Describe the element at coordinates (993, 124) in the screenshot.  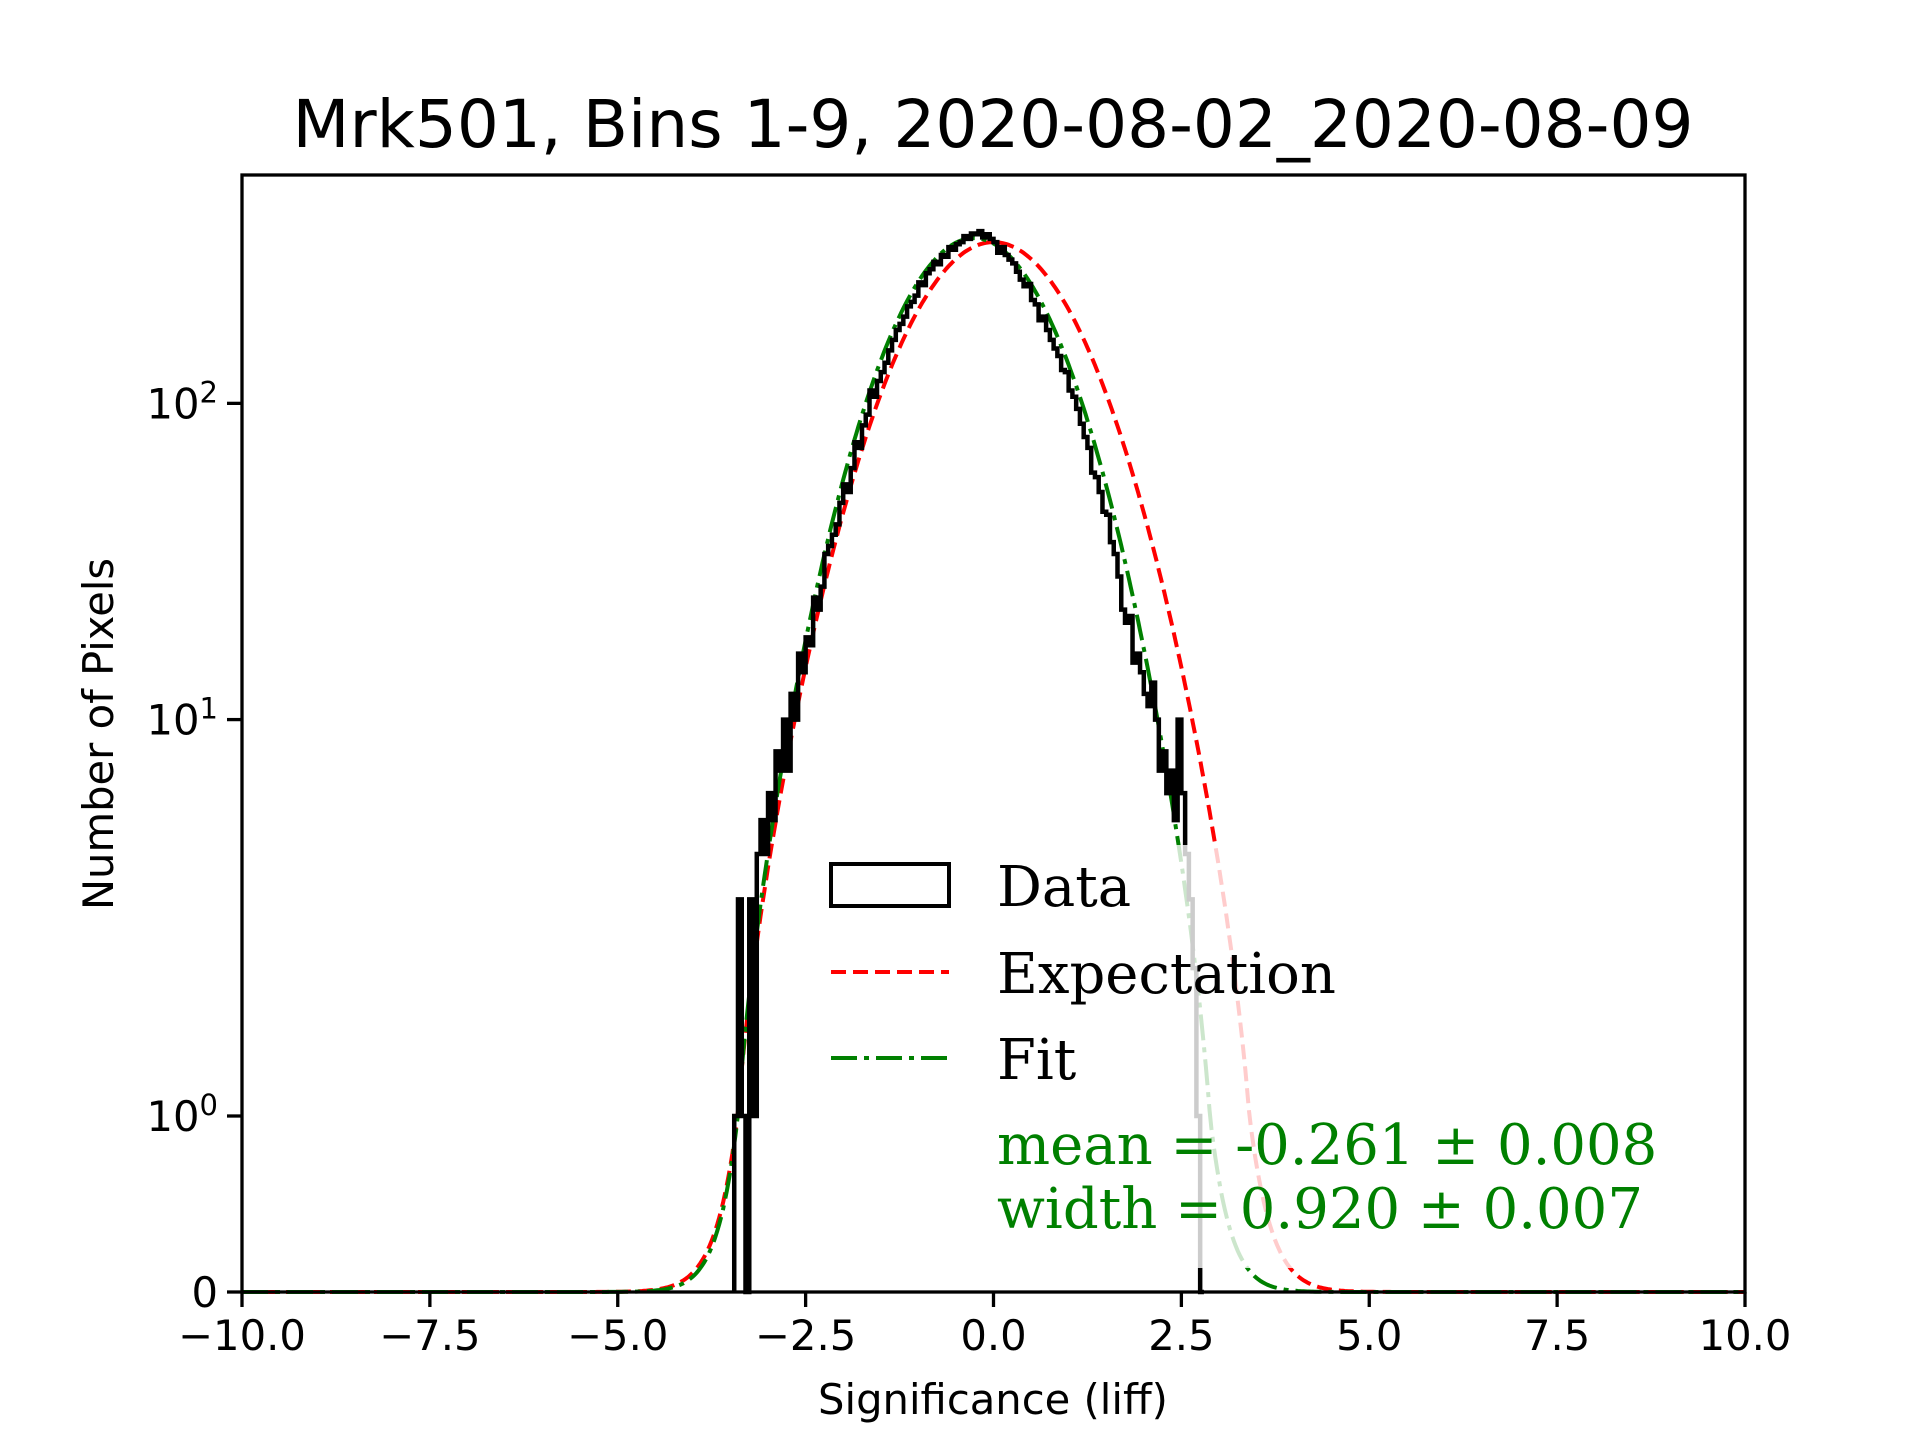
I see `chart-title: Mrk501, Bins 1-9, 2020-08-02_2020-08-09` at that location.